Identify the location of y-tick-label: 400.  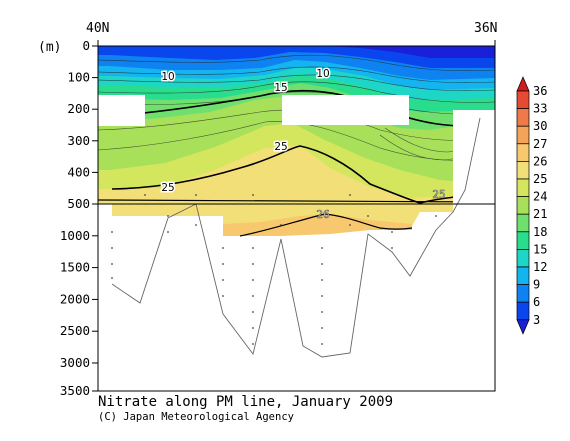
(78, 171).